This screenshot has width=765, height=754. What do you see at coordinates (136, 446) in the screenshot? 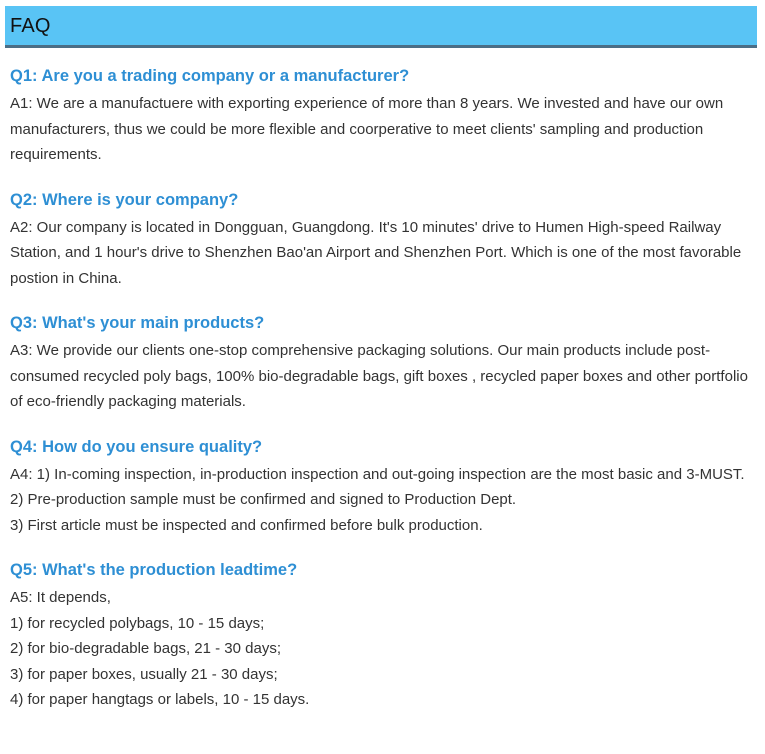
I see `faq-question: Q4: How do you ensure quality?` at bounding box center [136, 446].